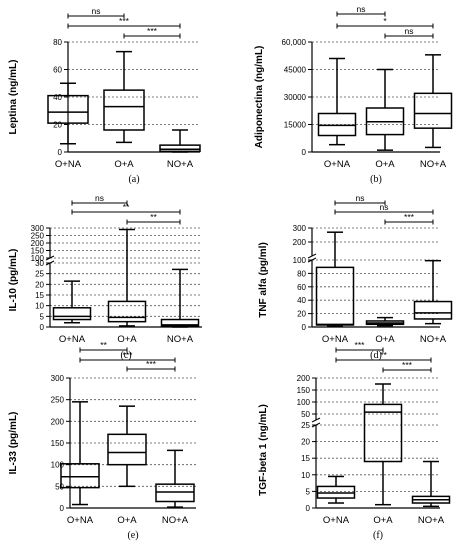 The image size is (474, 550). What do you see at coordinates (294, 42) in the screenshot?
I see `y-tick-label: 60,000` at bounding box center [294, 42].